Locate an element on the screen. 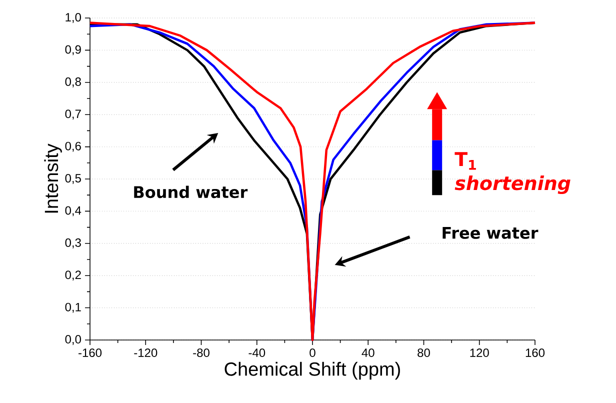 This screenshot has height=403, width=616. y-tick-label: 0,9 is located at coordinates (73, 50).